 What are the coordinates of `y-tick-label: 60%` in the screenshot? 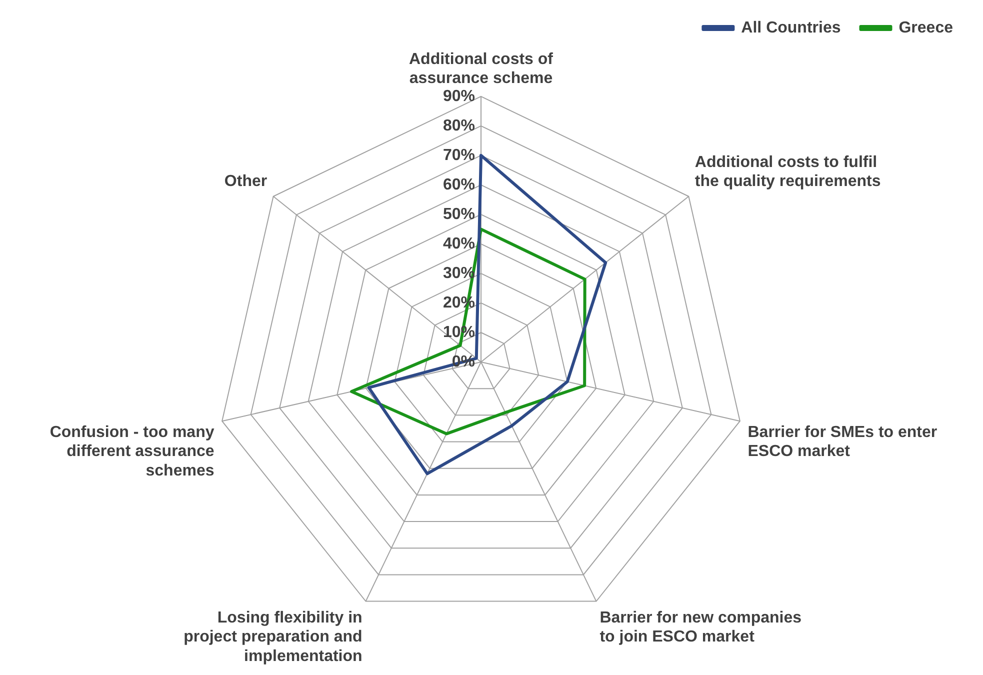 It's located at (458, 185).